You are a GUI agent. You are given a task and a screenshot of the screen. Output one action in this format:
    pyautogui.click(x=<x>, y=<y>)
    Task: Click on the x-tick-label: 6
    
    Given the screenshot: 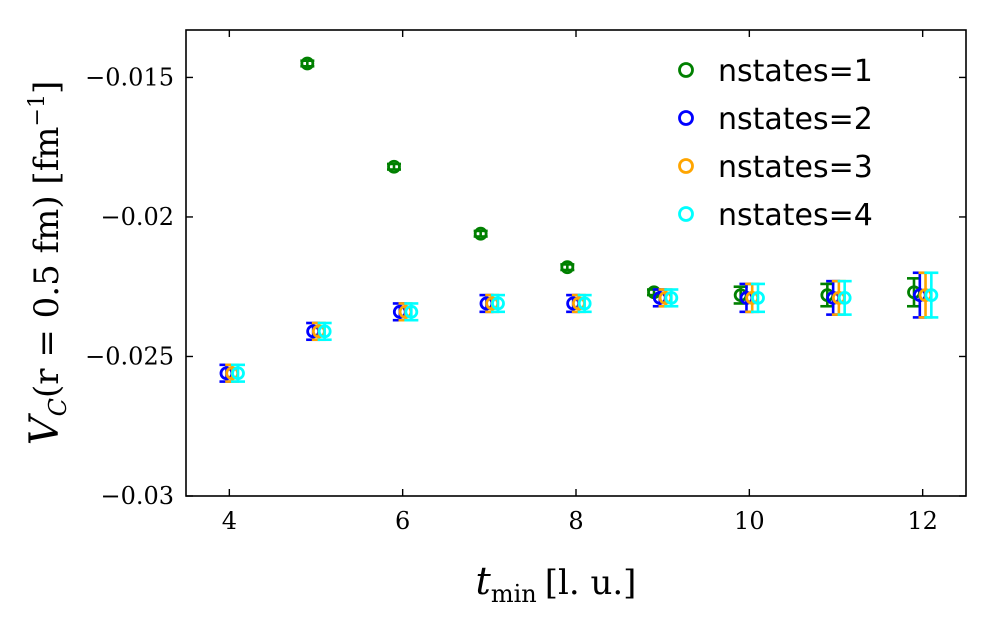 What is the action you would take?
    pyautogui.click(x=402, y=521)
    